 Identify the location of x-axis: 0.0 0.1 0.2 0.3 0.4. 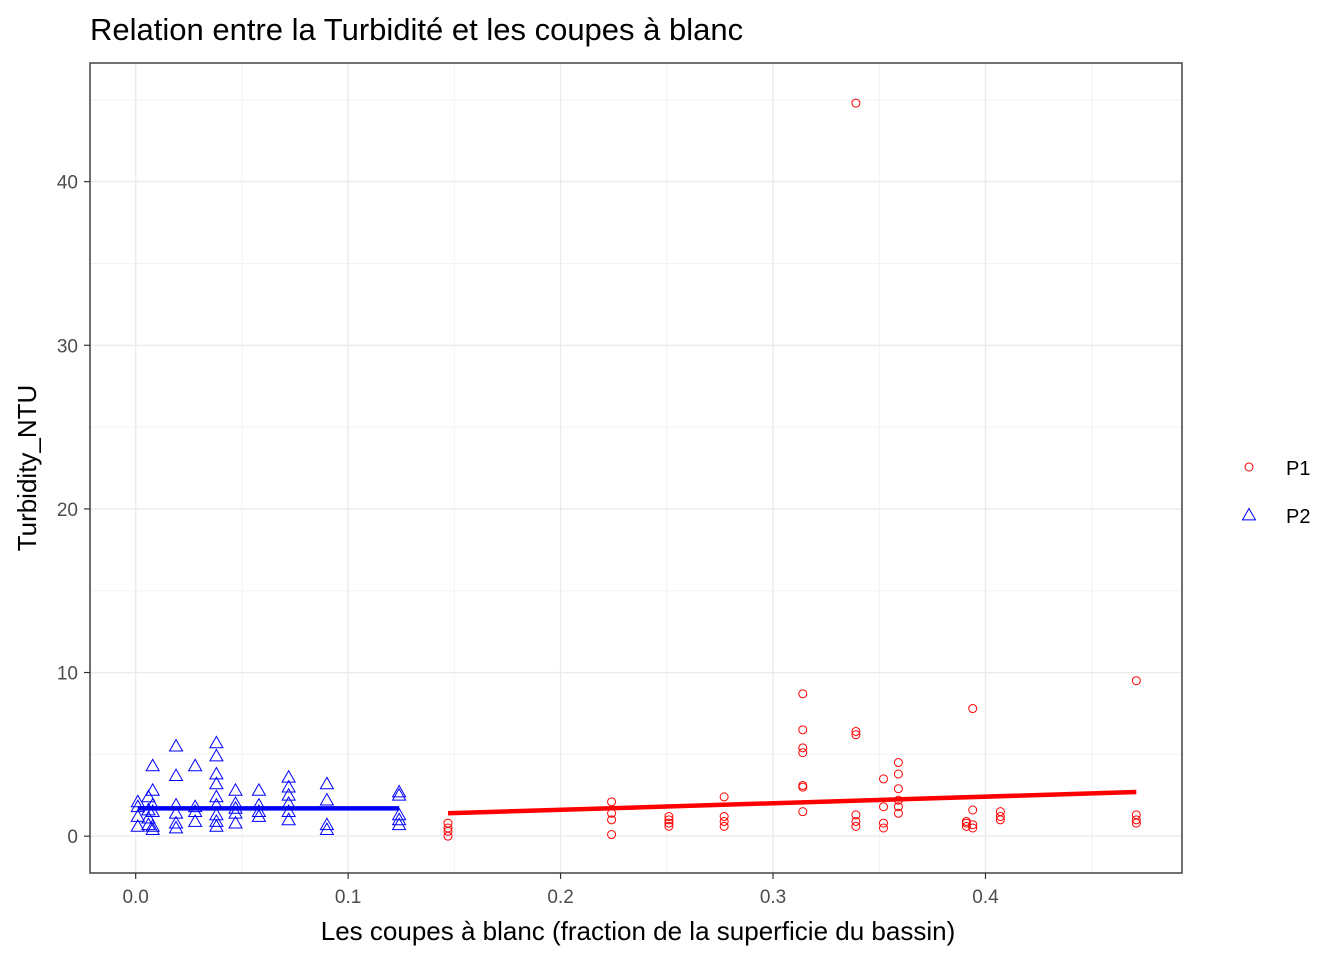
(560, 890).